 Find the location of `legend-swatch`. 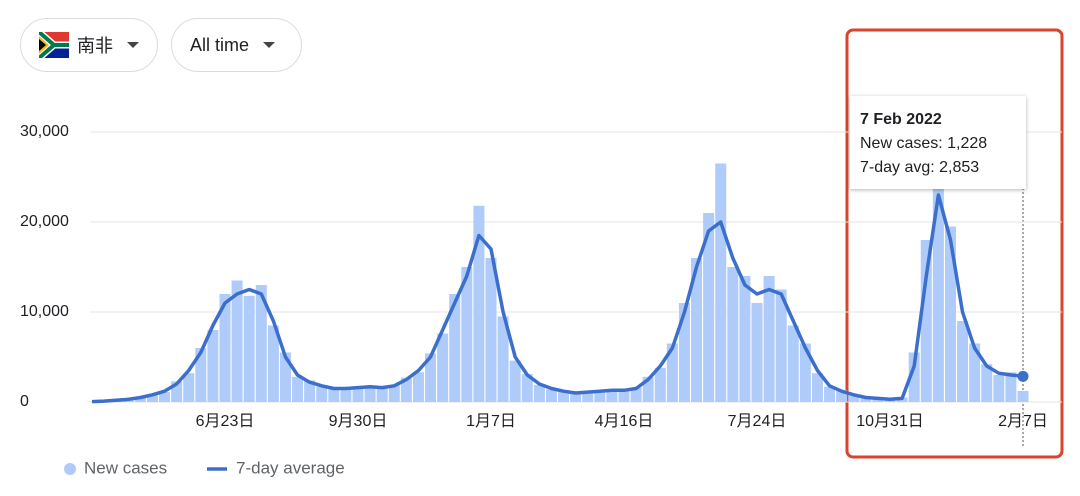

legend-swatch is located at coordinates (70, 469).